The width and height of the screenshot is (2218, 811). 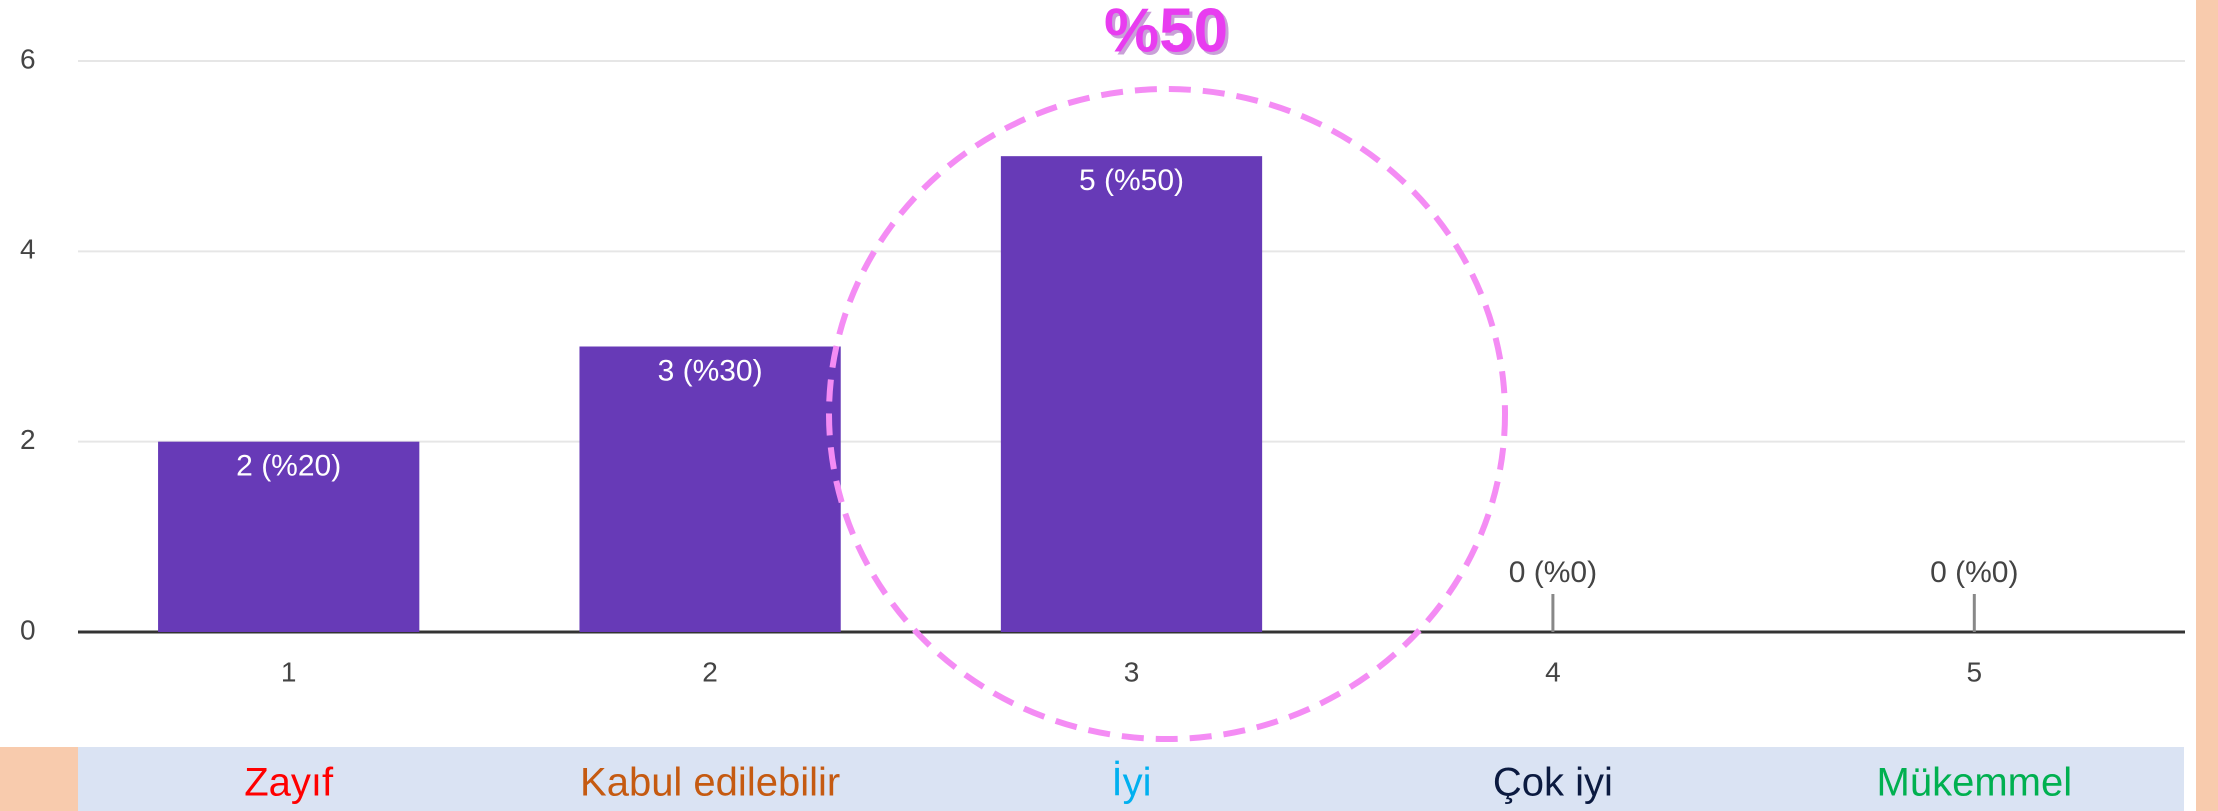 I want to click on value-label: 3 (%30), so click(x=710, y=370).